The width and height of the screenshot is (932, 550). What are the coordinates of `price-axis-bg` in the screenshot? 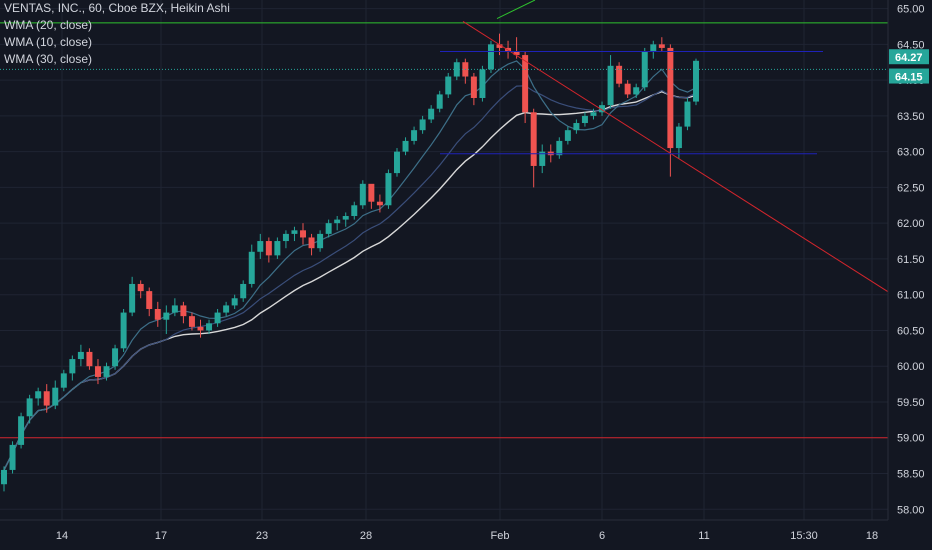 It's located at (910, 275).